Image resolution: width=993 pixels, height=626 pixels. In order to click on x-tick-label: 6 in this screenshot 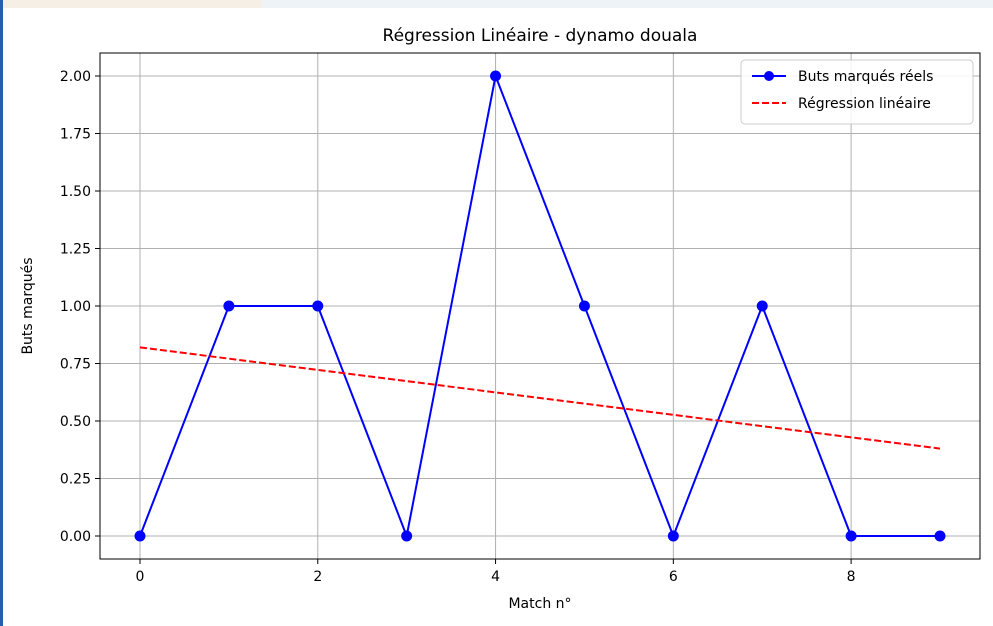, I will do `click(673, 577)`.